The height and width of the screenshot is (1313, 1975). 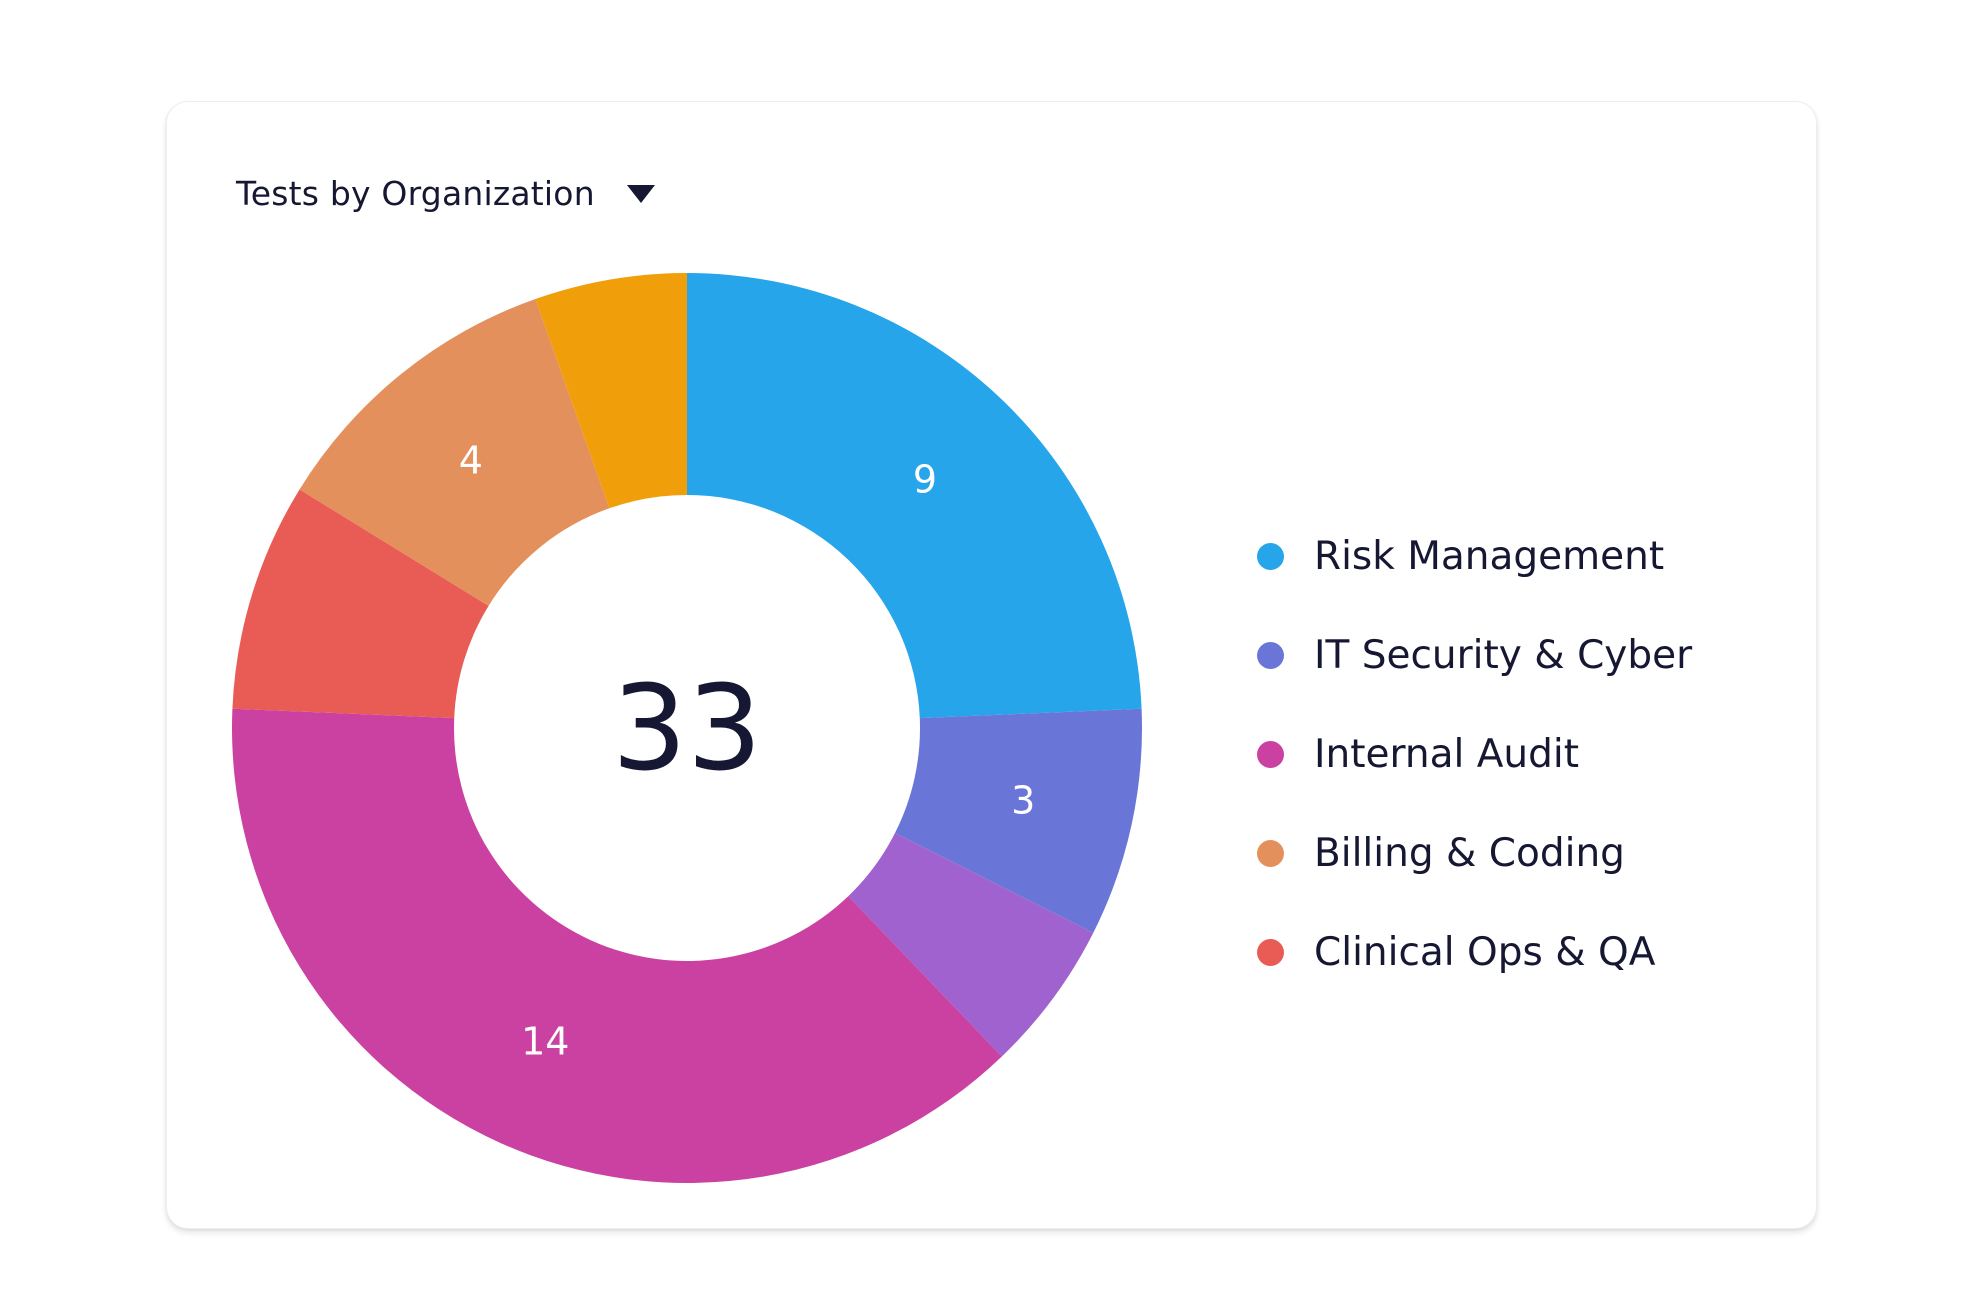 What do you see at coordinates (1469, 853) in the screenshot?
I see `legend-label: Billing & Coding` at bounding box center [1469, 853].